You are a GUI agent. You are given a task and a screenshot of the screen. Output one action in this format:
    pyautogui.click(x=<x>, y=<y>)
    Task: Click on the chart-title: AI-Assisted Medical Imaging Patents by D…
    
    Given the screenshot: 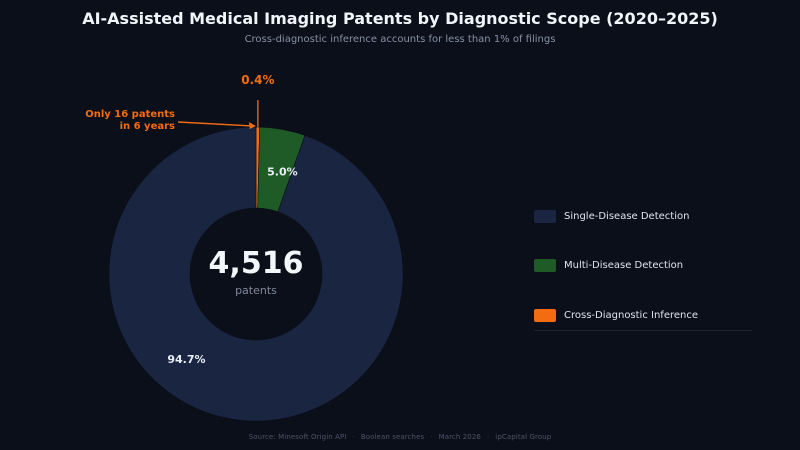 What is the action you would take?
    pyautogui.click(x=400, y=18)
    